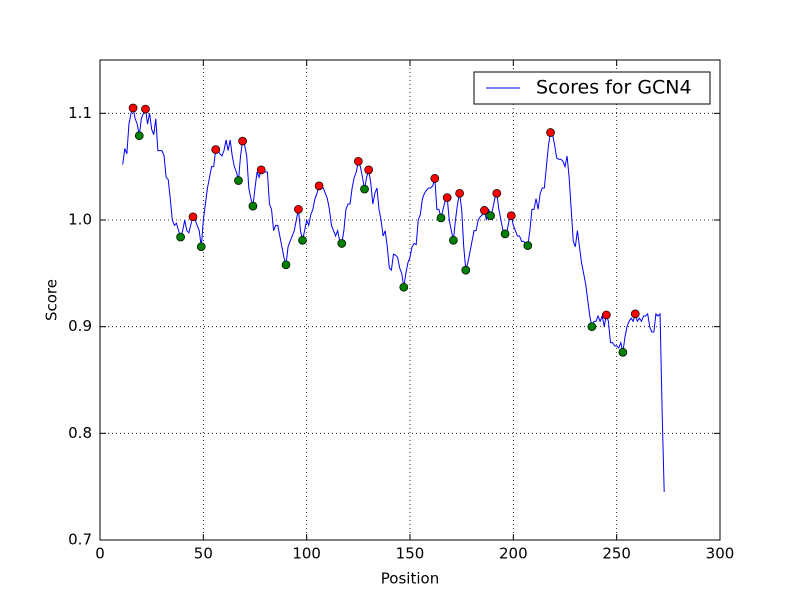  Describe the element at coordinates (100, 554) in the screenshot. I see `x-tick-label: 0` at that location.